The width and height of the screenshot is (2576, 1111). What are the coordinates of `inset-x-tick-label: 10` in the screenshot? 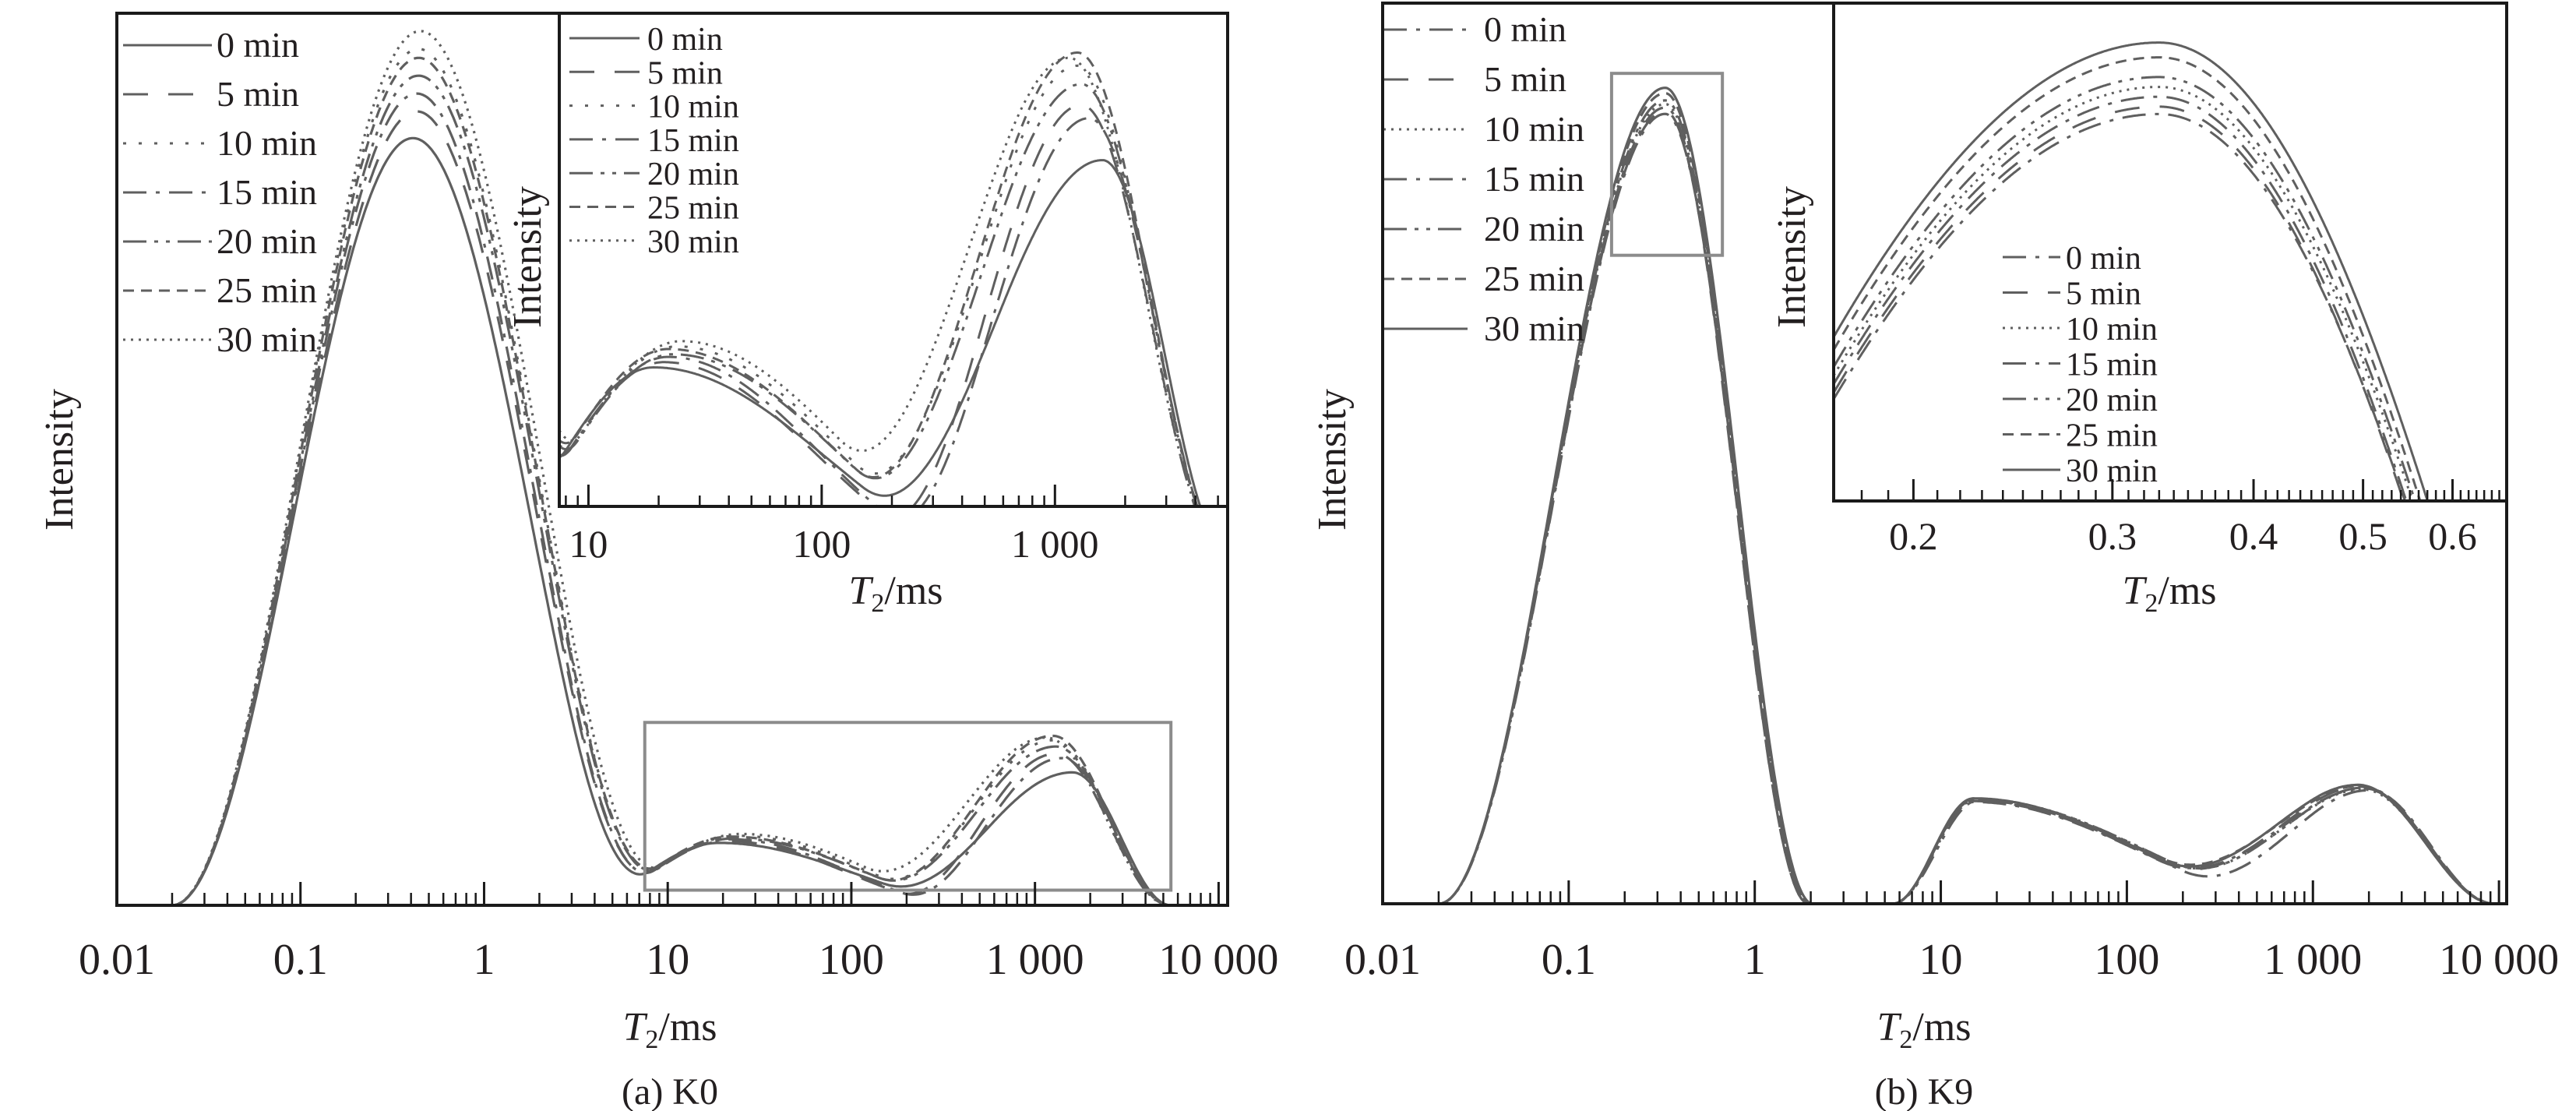 It's located at (588, 544).